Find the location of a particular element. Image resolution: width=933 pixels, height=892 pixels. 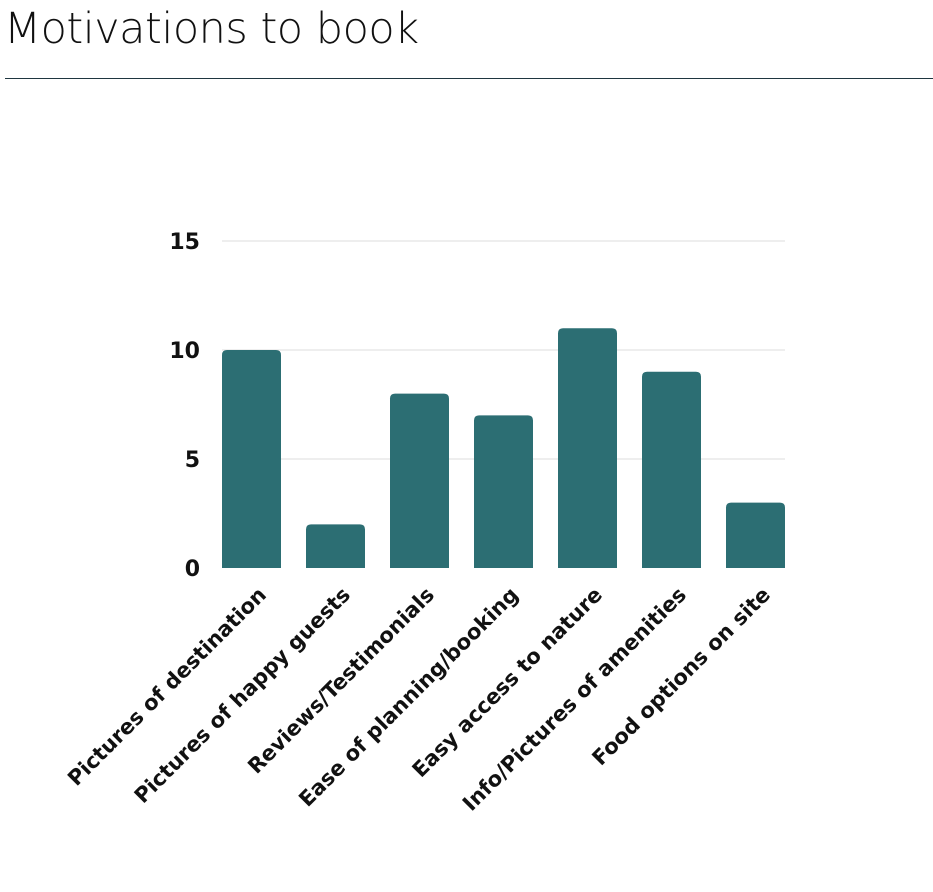

y-axis-ticks: 0 5 10 15 is located at coordinates (184, 406).